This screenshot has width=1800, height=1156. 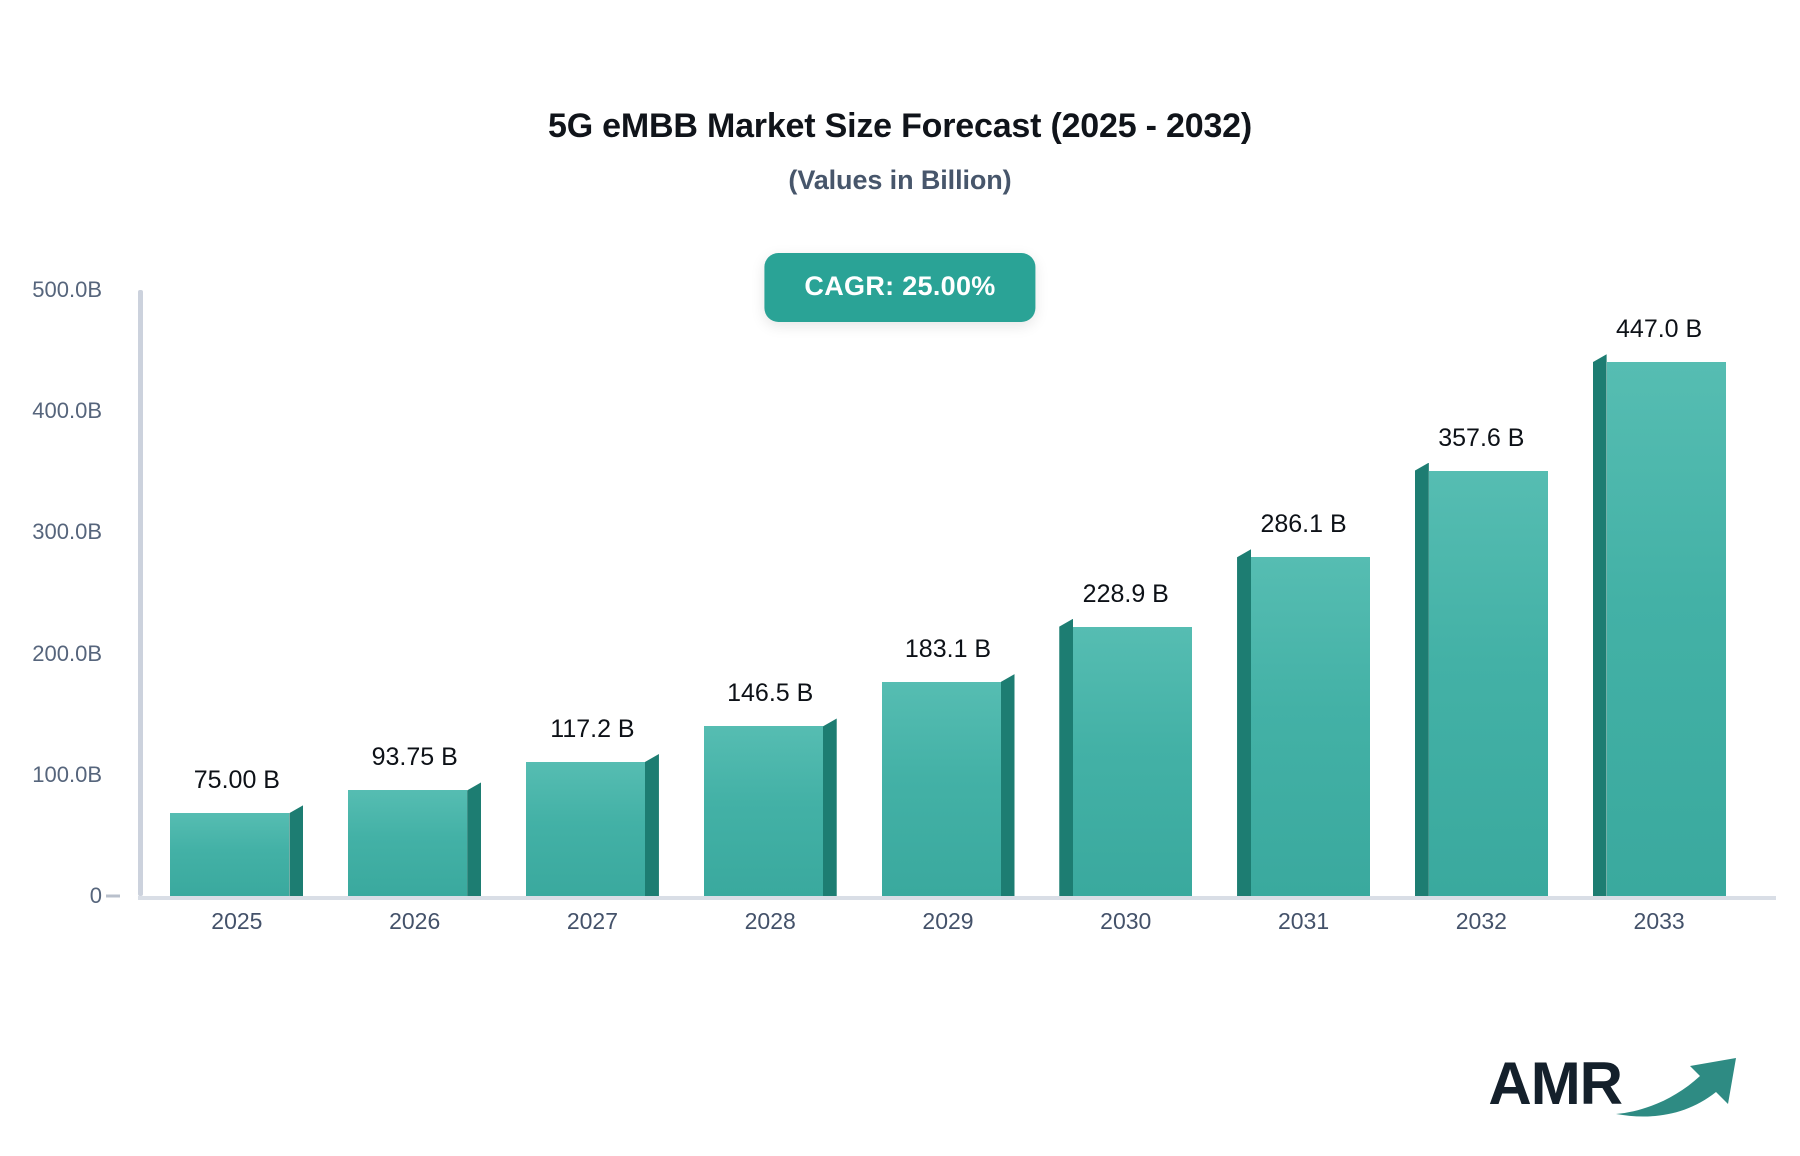 What do you see at coordinates (900, 287) in the screenshot?
I see `cagr-badge: CAGR: 25.00%` at bounding box center [900, 287].